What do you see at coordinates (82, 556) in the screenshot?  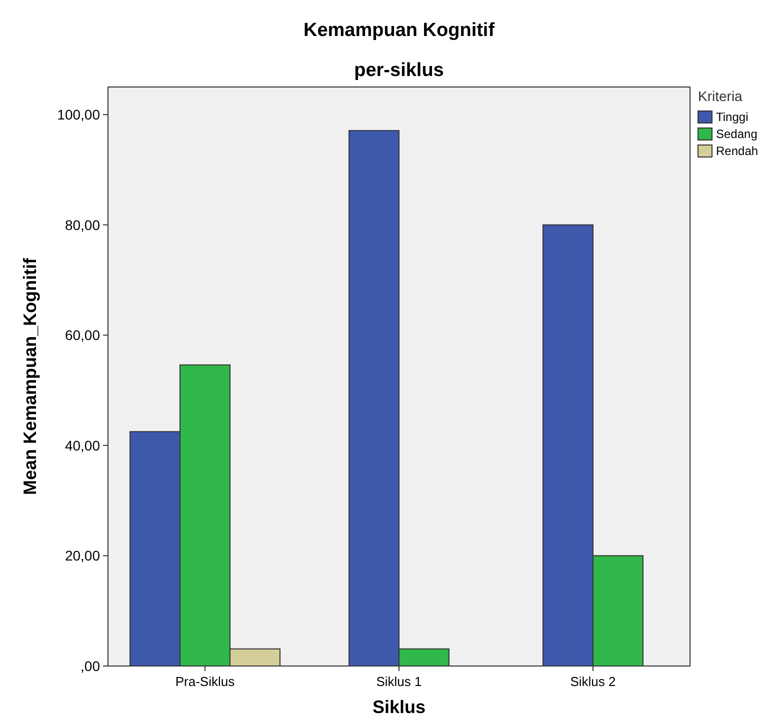 I see `y-tick-label: 20,00` at bounding box center [82, 556].